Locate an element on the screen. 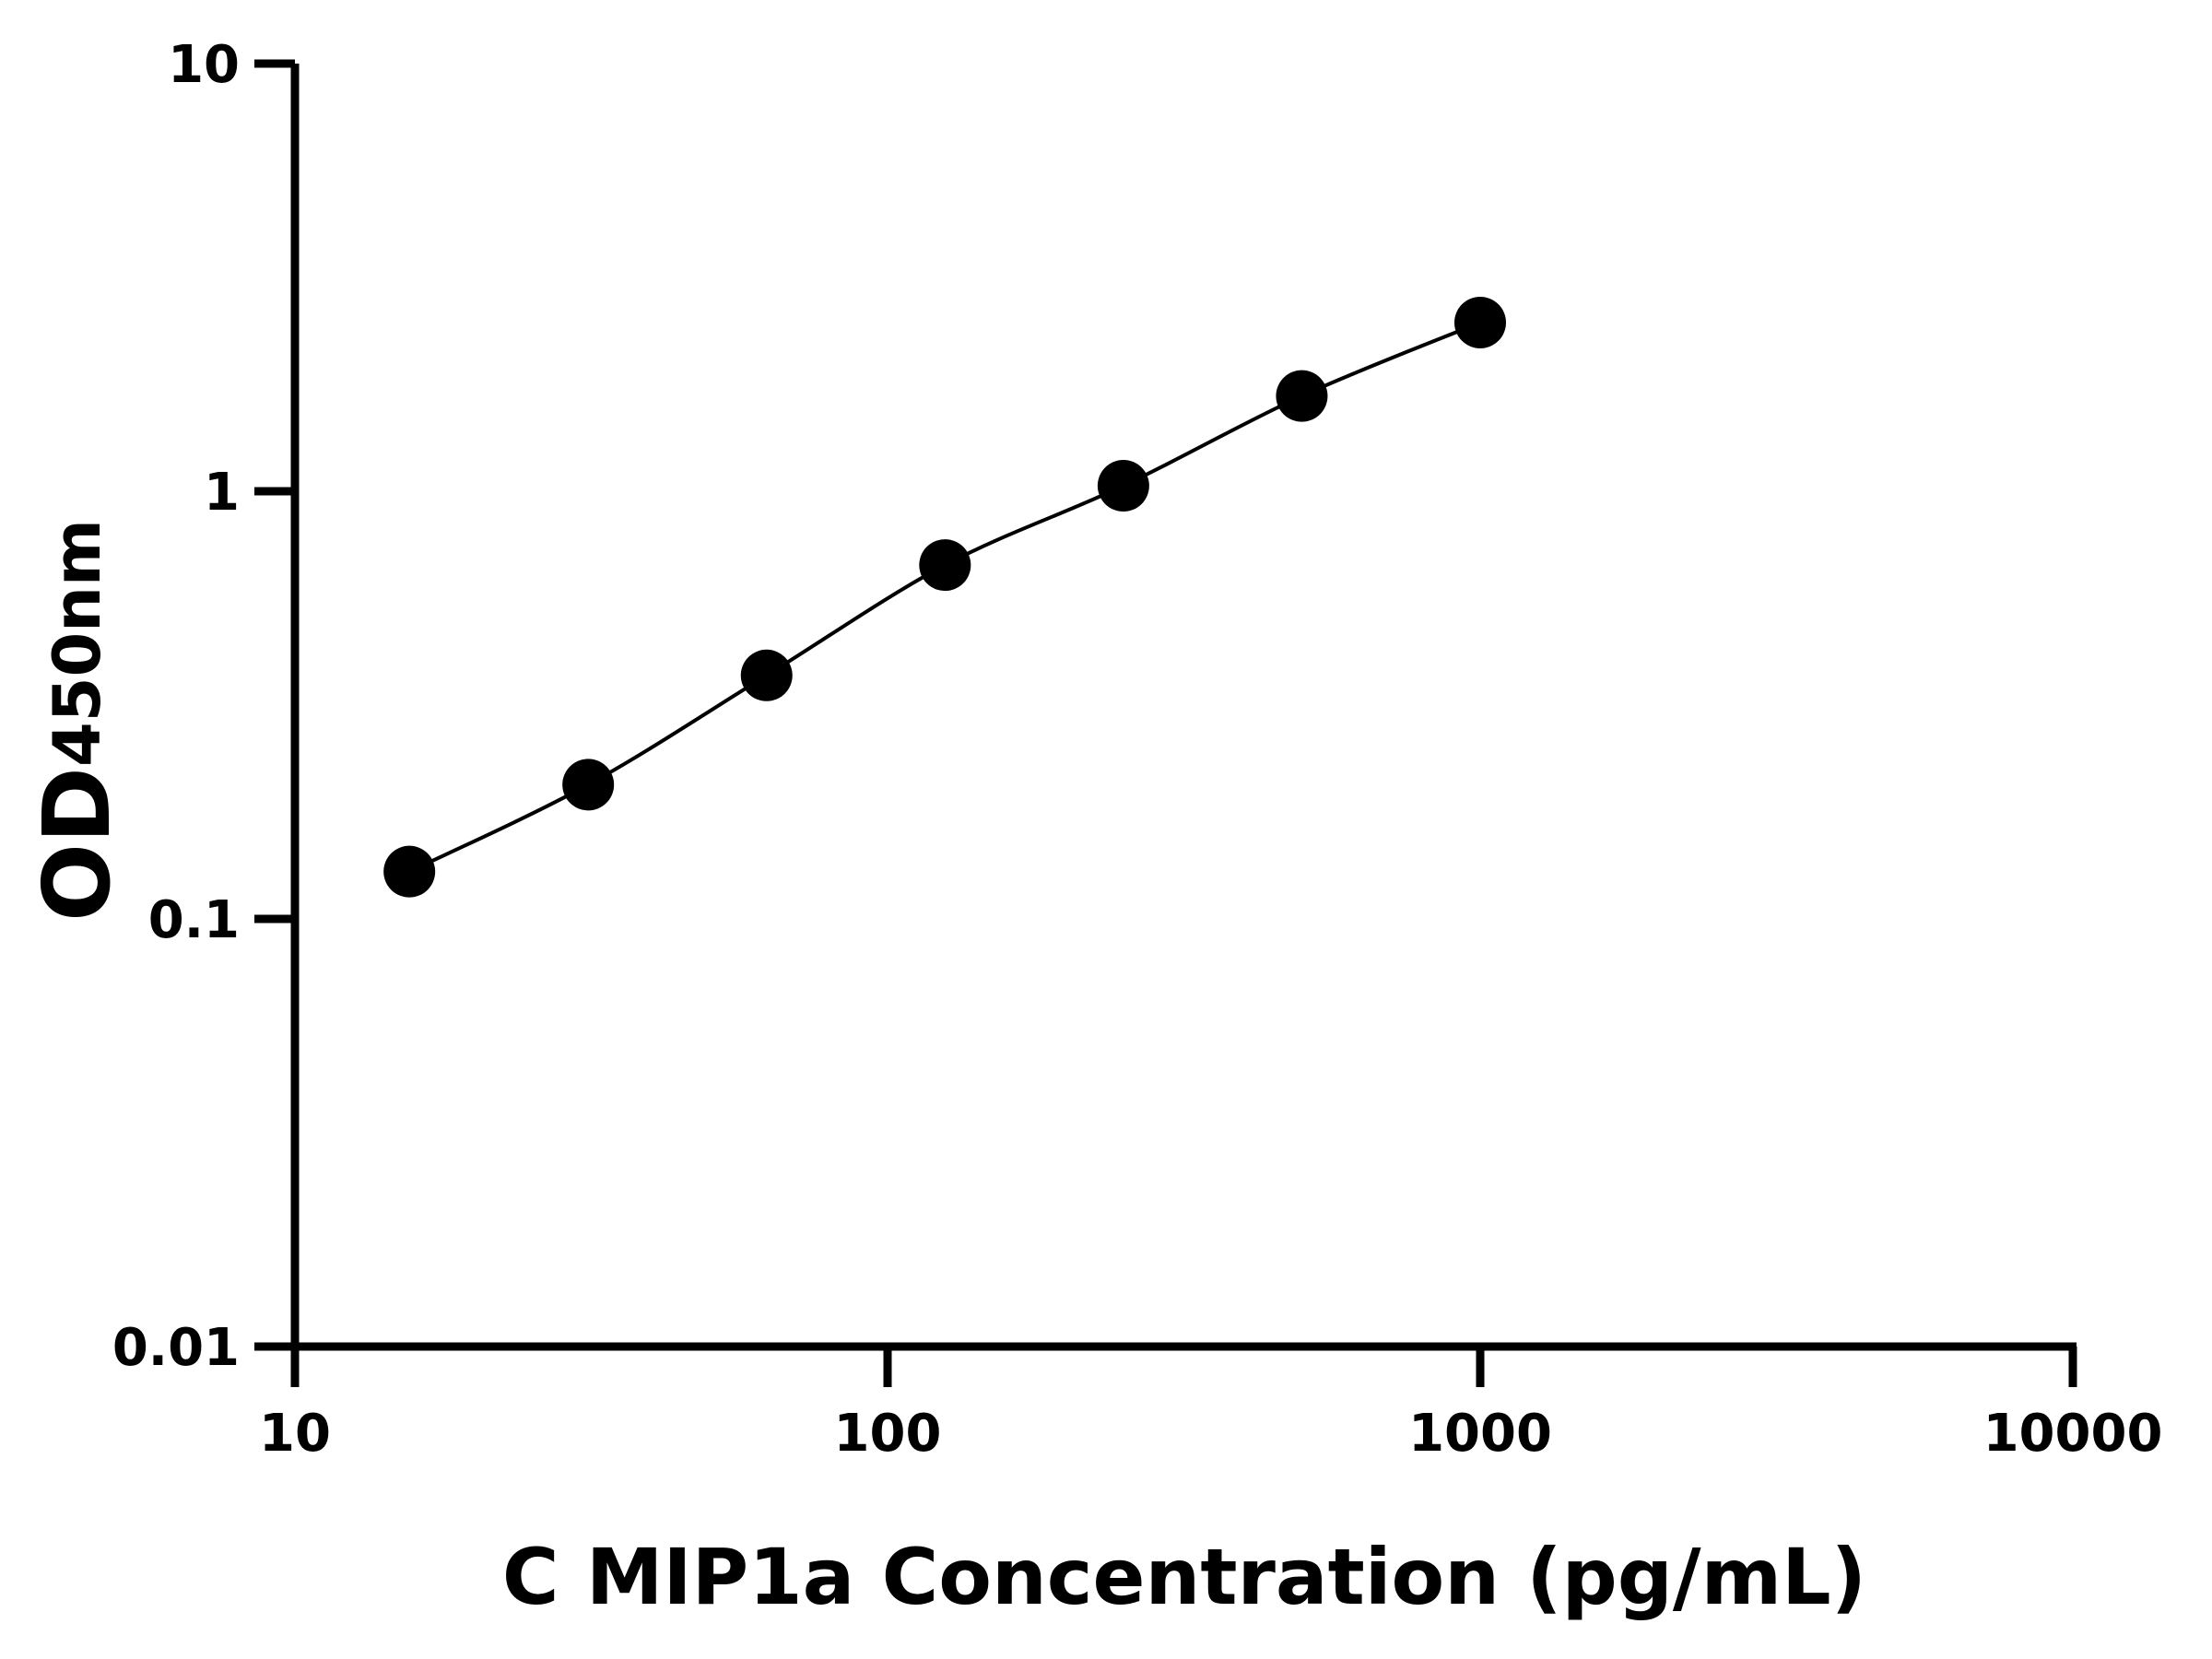  y-axis-label-main: OD is located at coordinates (77, 844).